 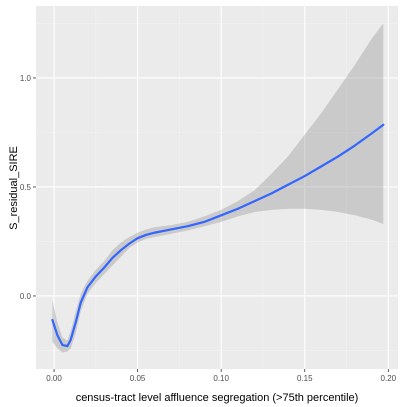 I want to click on x-tick-label: 0.20, so click(x=389, y=378).